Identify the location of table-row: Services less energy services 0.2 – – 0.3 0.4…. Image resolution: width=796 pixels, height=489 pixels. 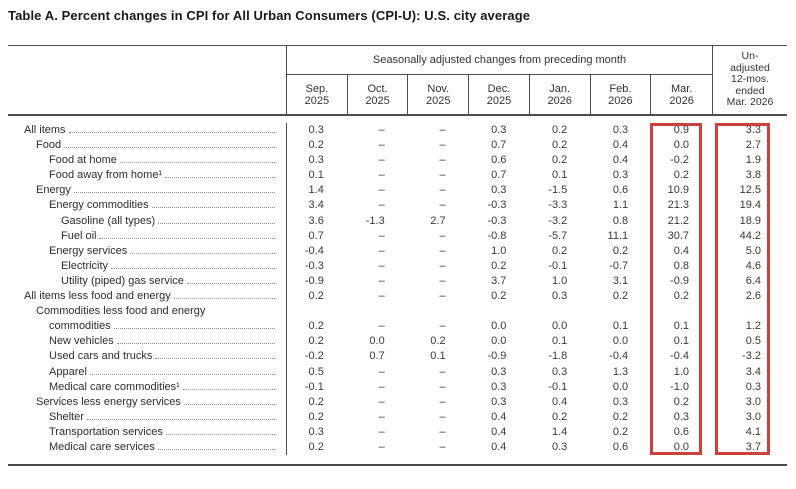
(397, 402).